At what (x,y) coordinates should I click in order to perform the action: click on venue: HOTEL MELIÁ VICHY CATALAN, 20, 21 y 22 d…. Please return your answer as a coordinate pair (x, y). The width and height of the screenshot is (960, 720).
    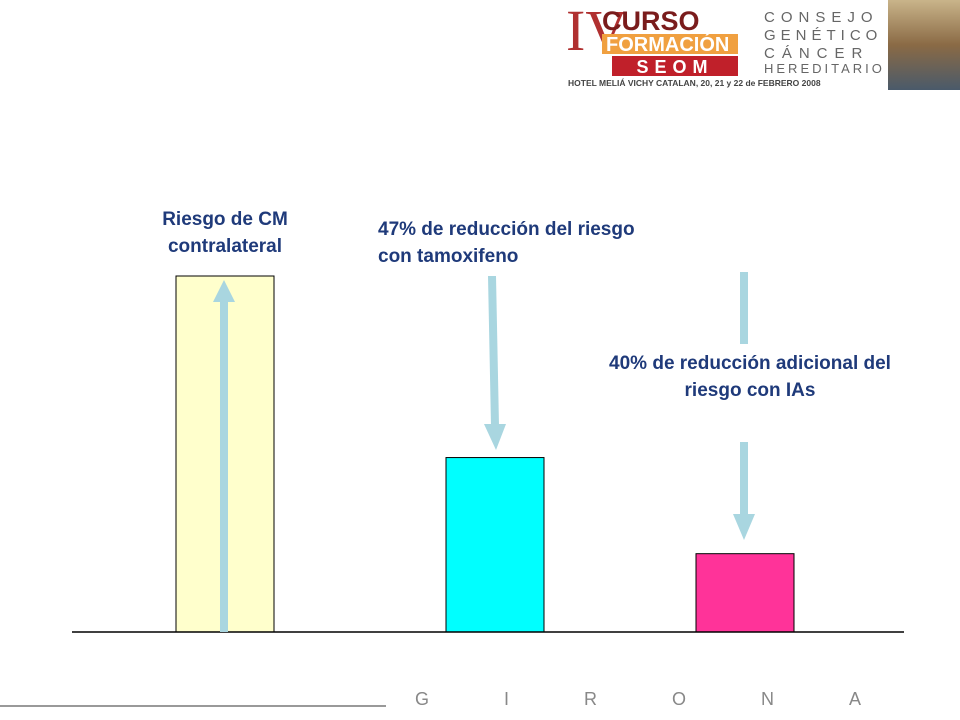
    Looking at the image, I should click on (694, 83).